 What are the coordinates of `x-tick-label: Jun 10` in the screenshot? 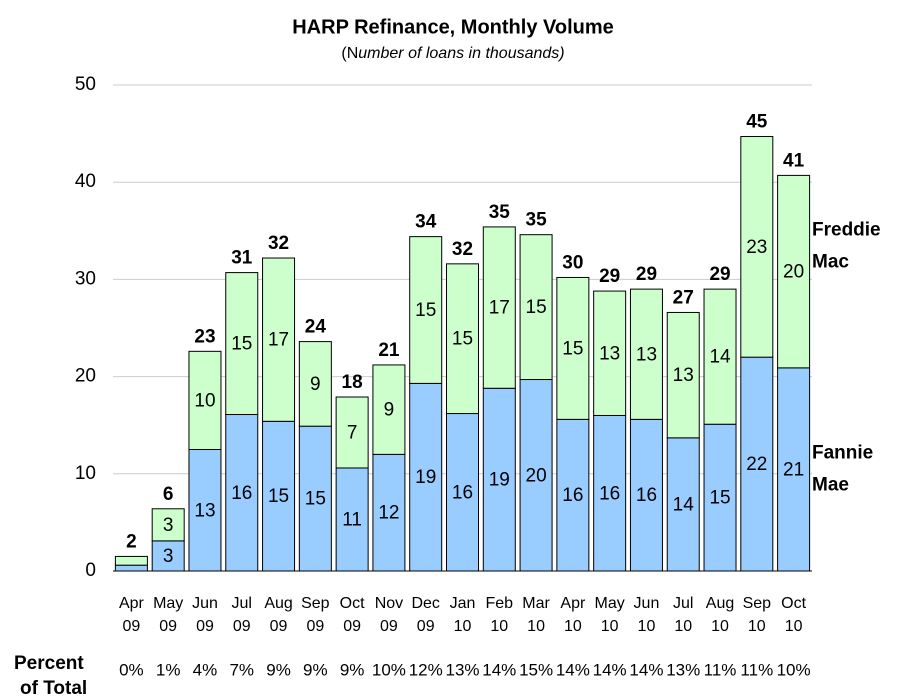 It's located at (647, 615).